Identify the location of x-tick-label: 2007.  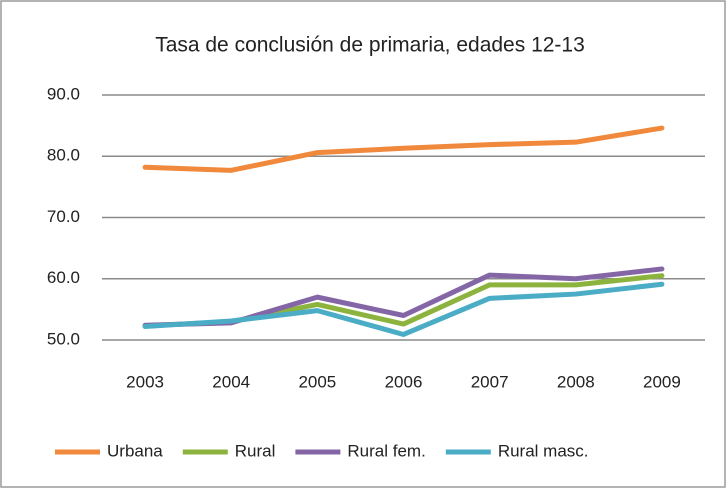
(490, 381).